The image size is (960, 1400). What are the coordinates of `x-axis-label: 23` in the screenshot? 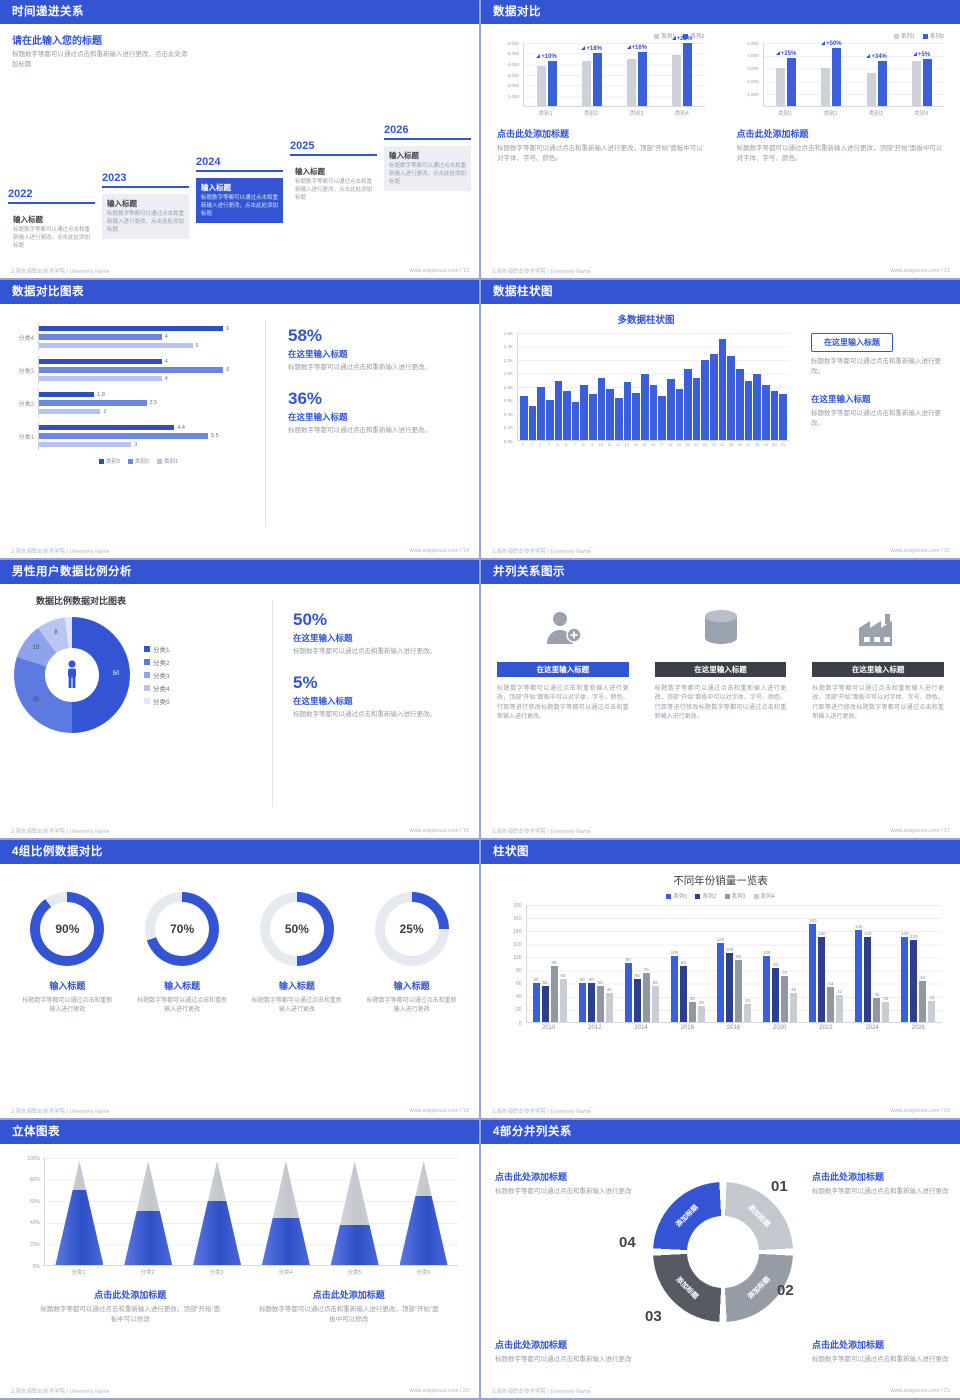 It's located at (713, 444).